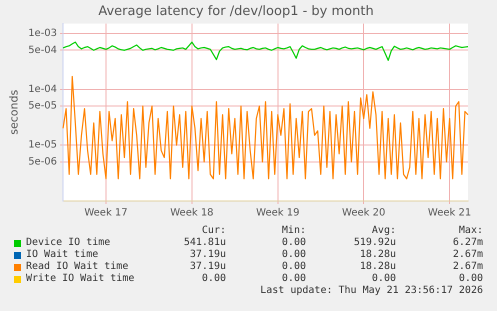 The width and height of the screenshot is (497, 311). Describe the element at coordinates (43, 89) in the screenshot. I see `y-tick-label: 1e-04` at that location.